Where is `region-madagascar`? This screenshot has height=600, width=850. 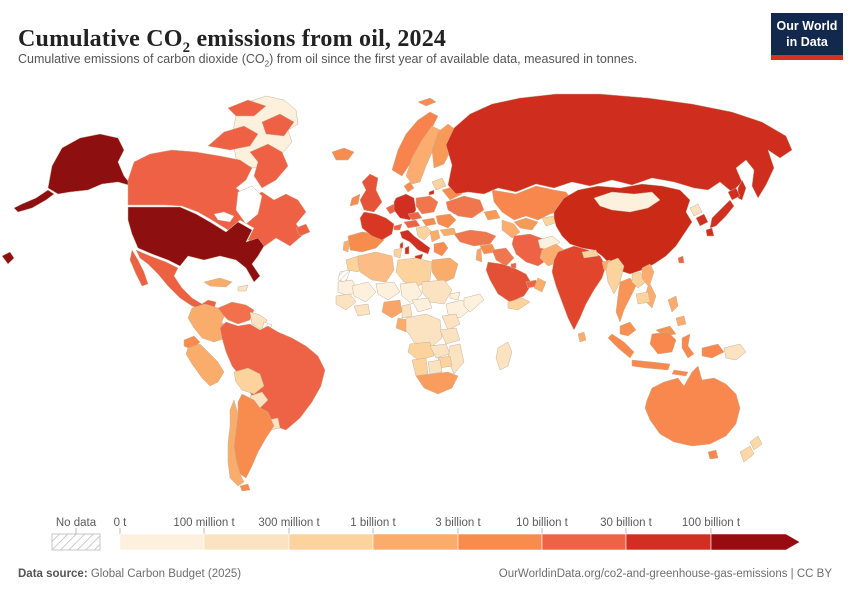
region-madagascar is located at coordinates (504, 356).